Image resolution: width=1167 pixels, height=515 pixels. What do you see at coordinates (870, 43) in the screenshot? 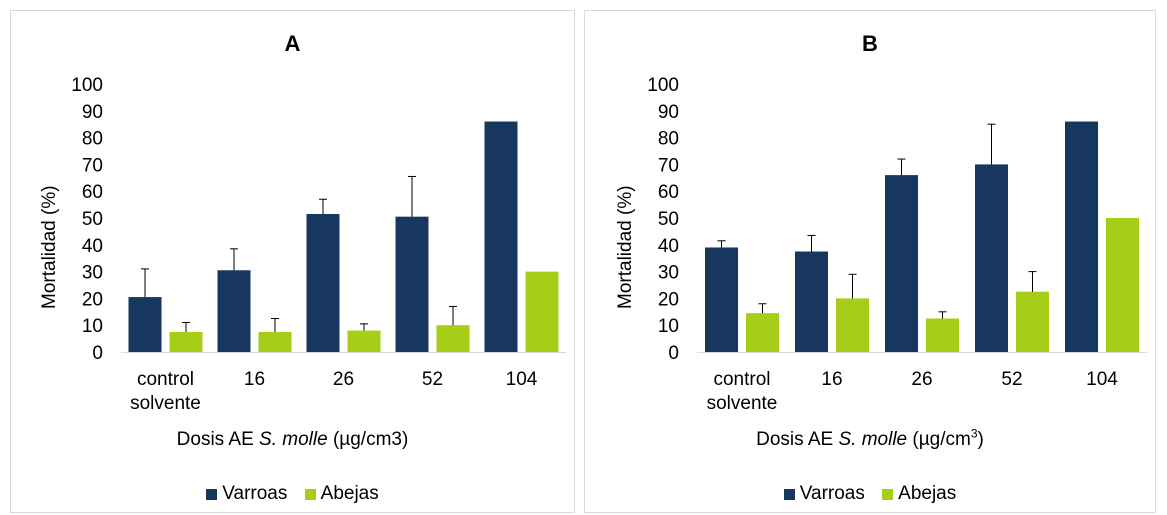
I see `chart-title: B` at bounding box center [870, 43].